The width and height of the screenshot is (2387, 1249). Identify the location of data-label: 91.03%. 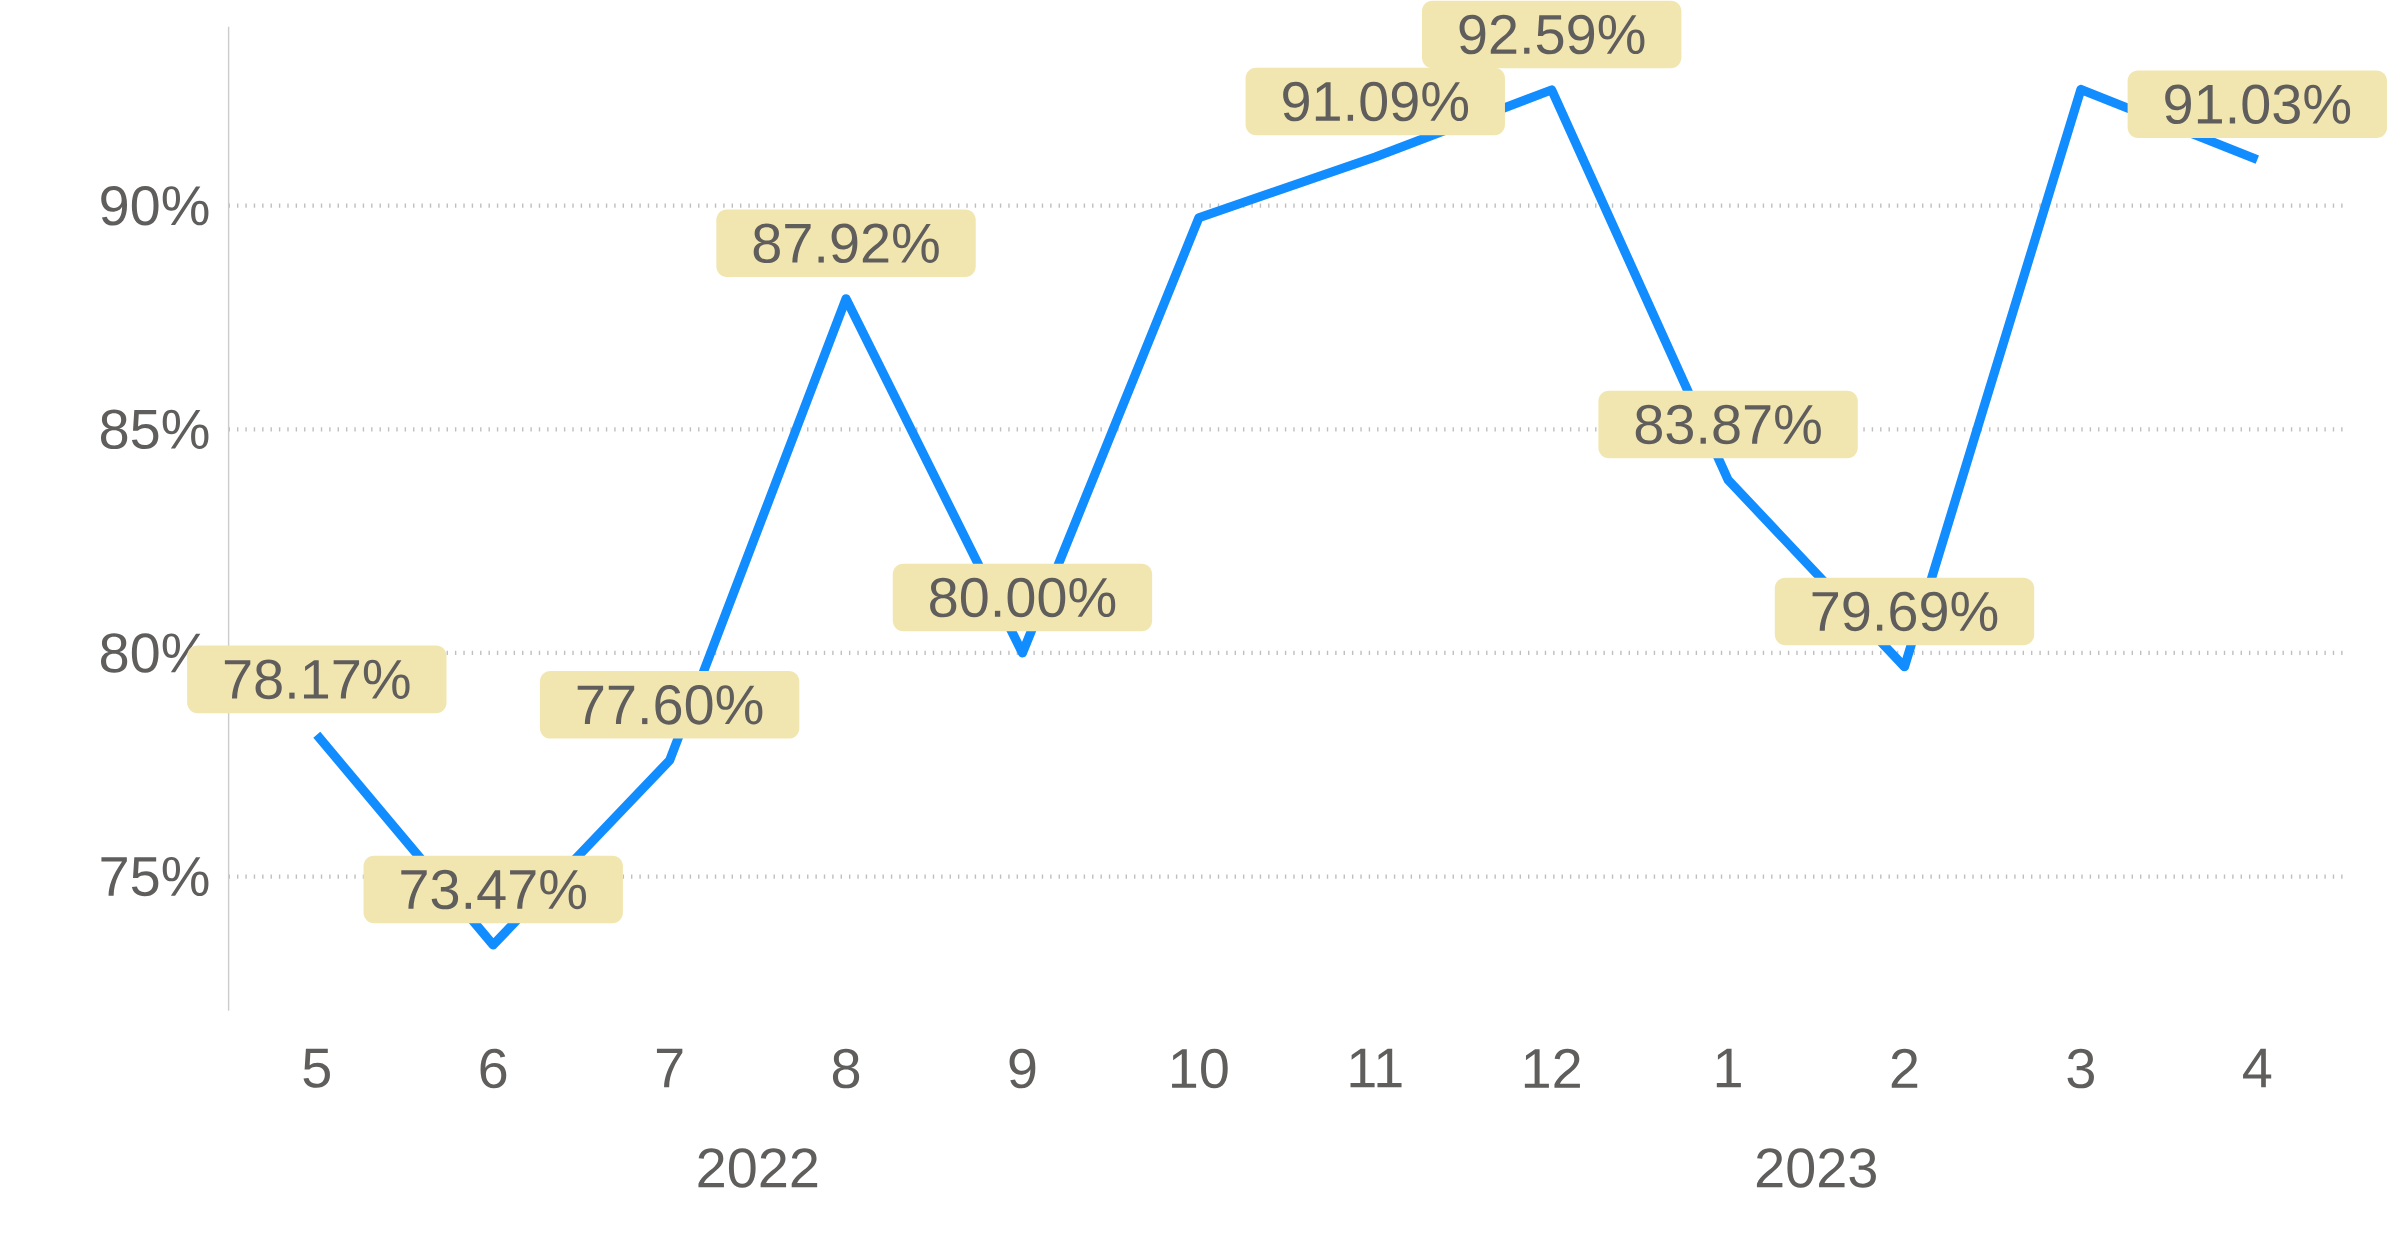
(2258, 104).